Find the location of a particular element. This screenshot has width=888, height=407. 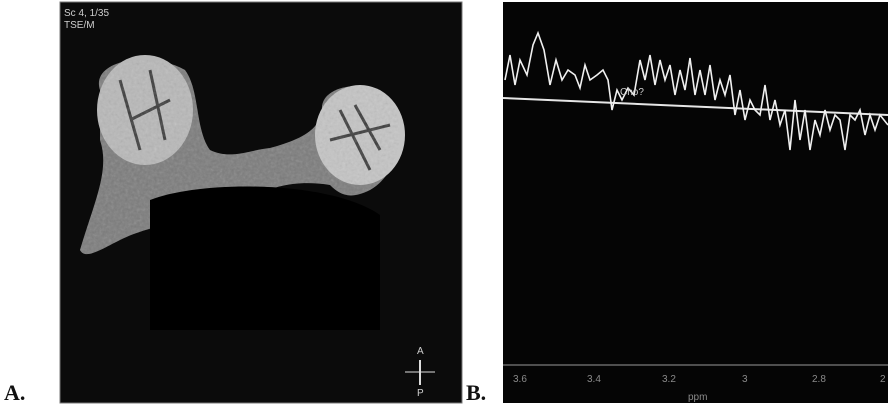

tick-label: 2.8 is located at coordinates (819, 379).